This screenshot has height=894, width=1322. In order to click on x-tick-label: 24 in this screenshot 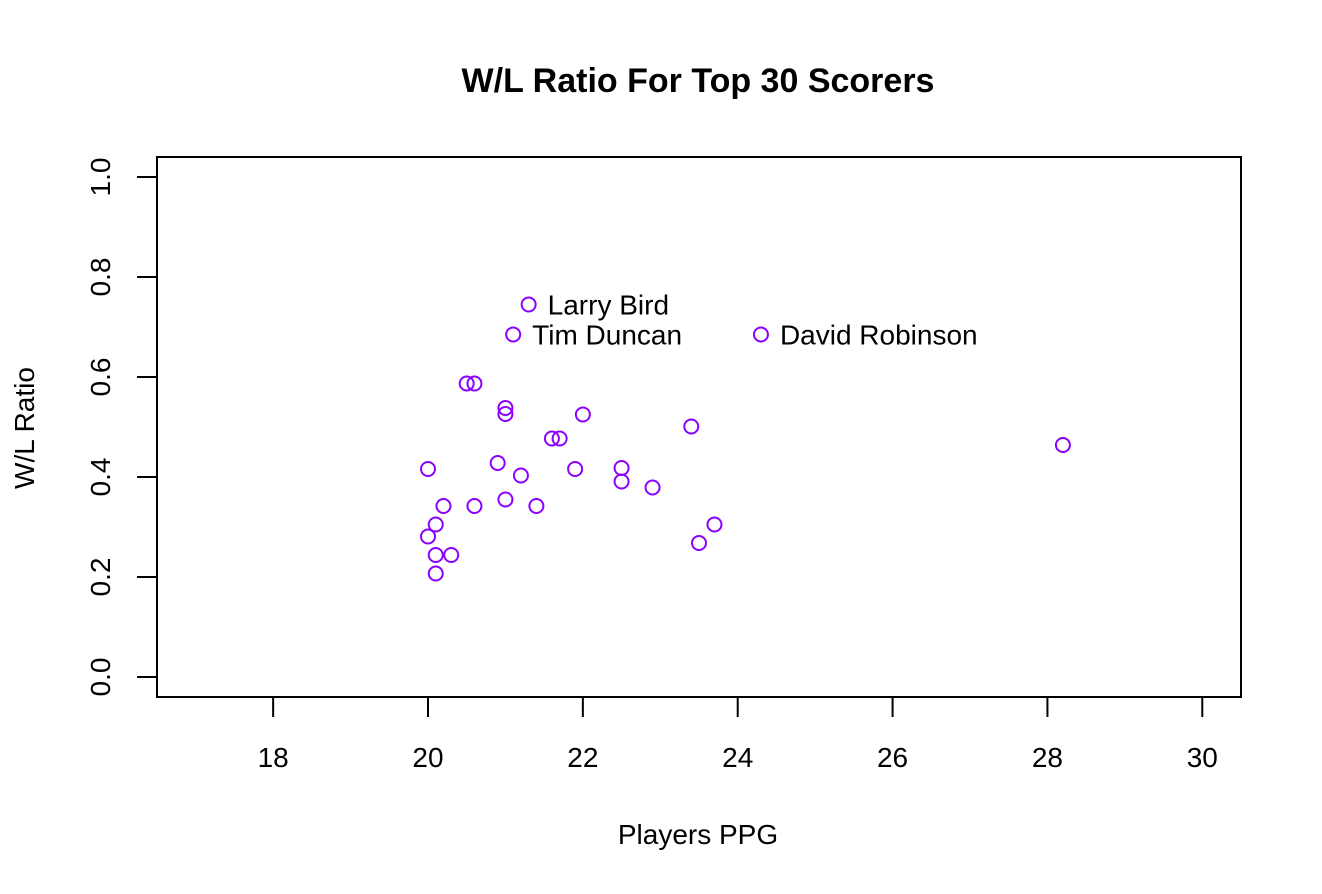, I will do `click(737, 757)`.